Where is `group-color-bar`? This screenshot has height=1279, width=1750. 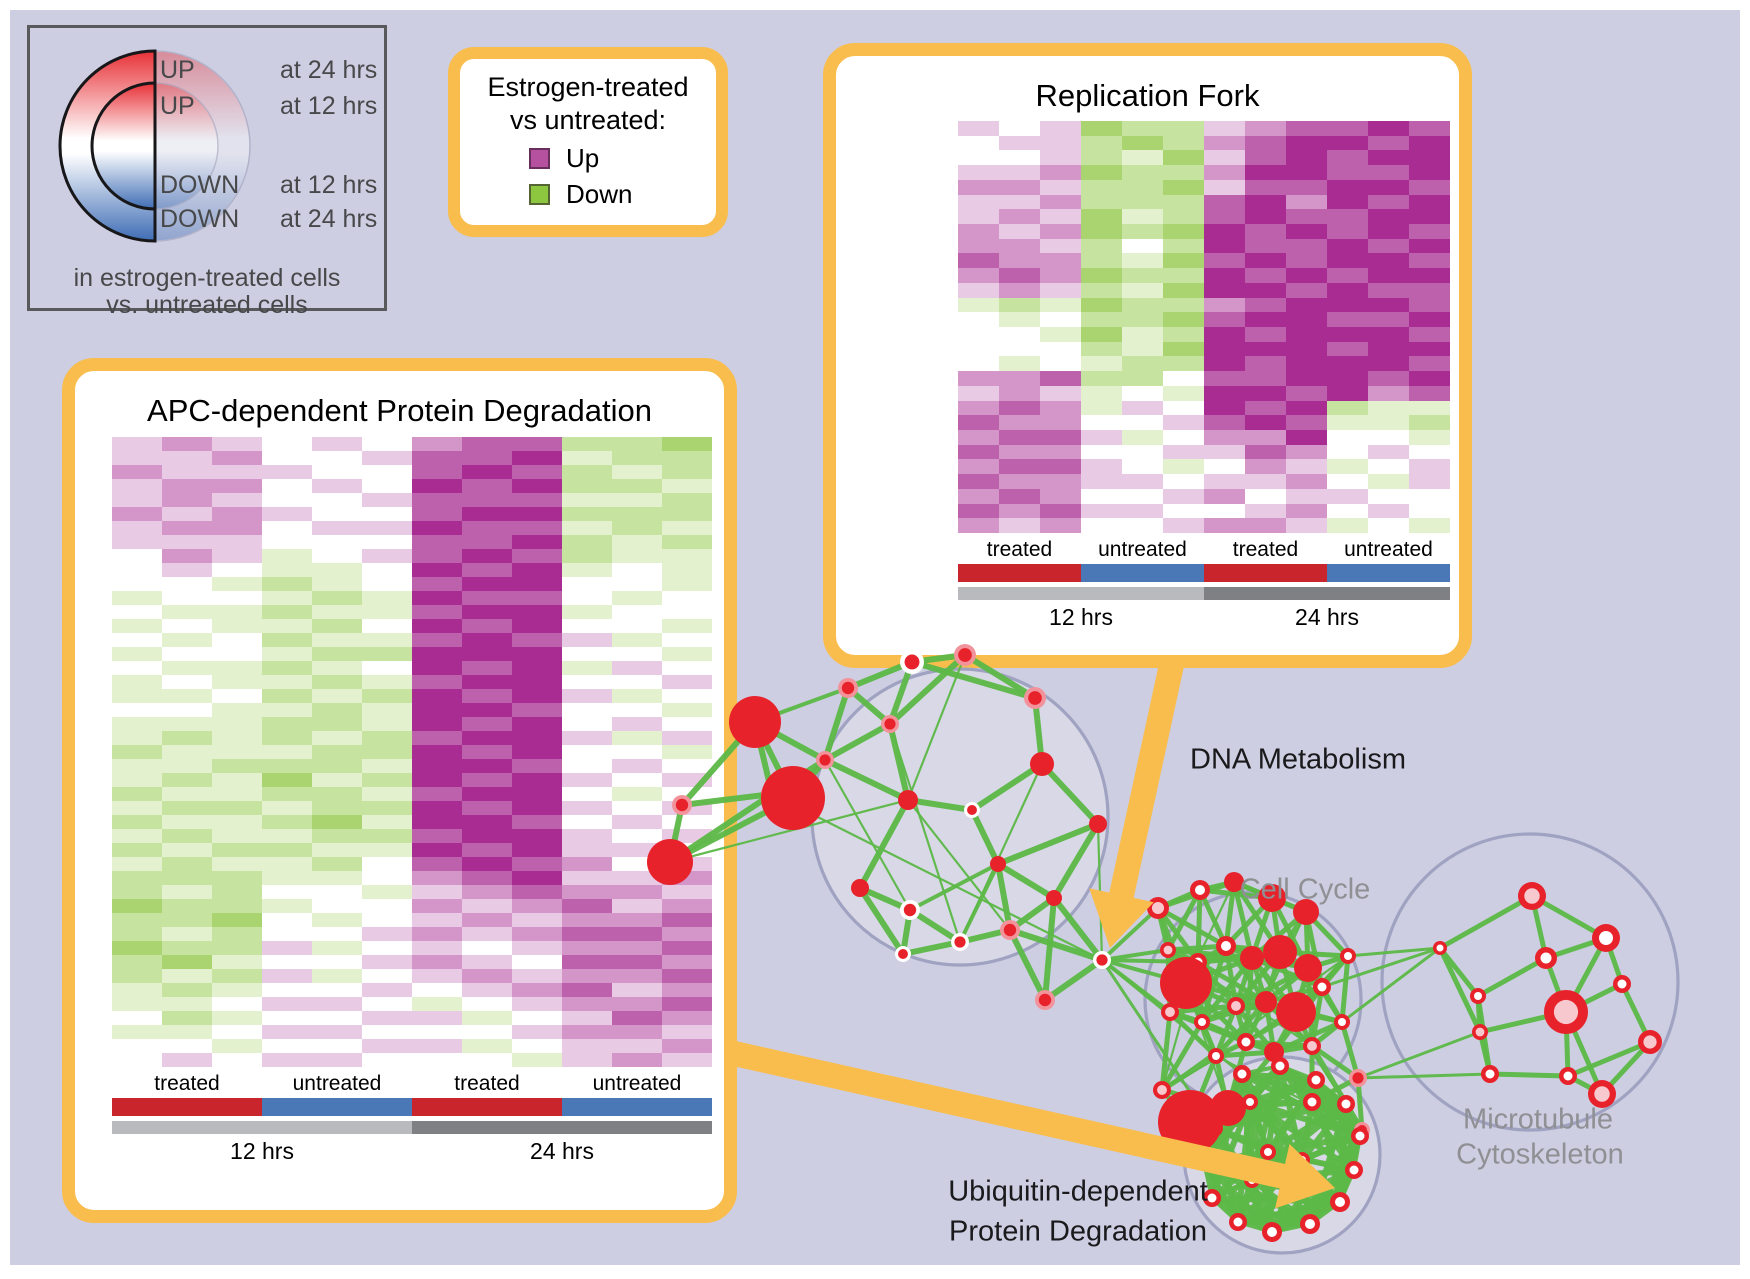 group-color-bar is located at coordinates (1019, 573).